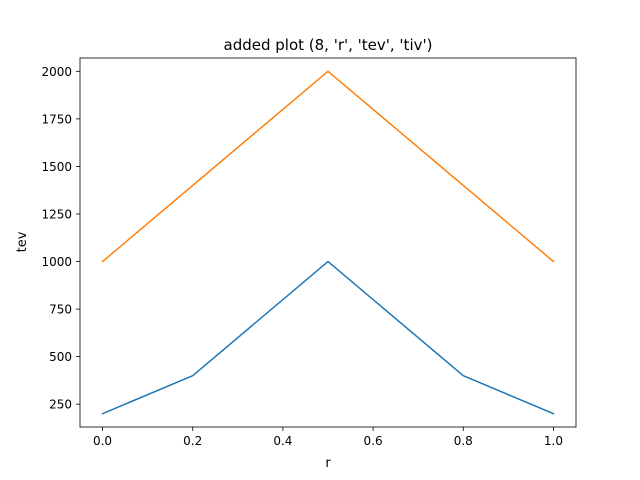  I want to click on x-tick-label: 1.0, so click(553, 441).